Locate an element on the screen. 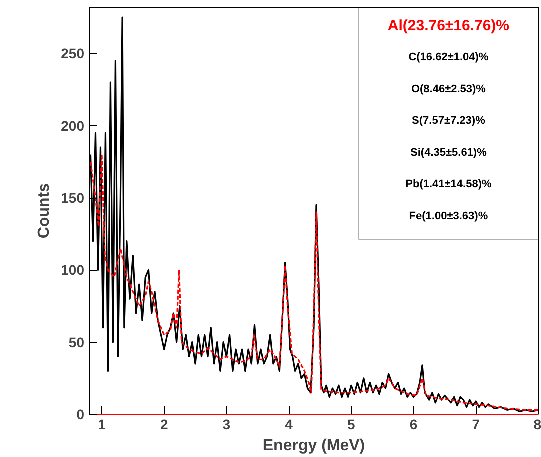  y-tick-label: 100 is located at coordinates (73, 270).